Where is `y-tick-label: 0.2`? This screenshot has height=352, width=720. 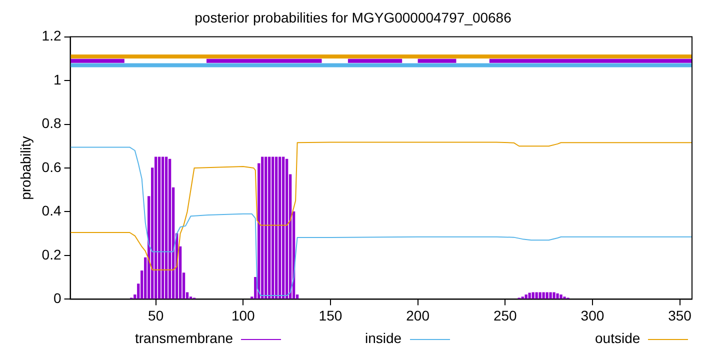
y-tick-label: 0.2 is located at coordinates (52, 254).